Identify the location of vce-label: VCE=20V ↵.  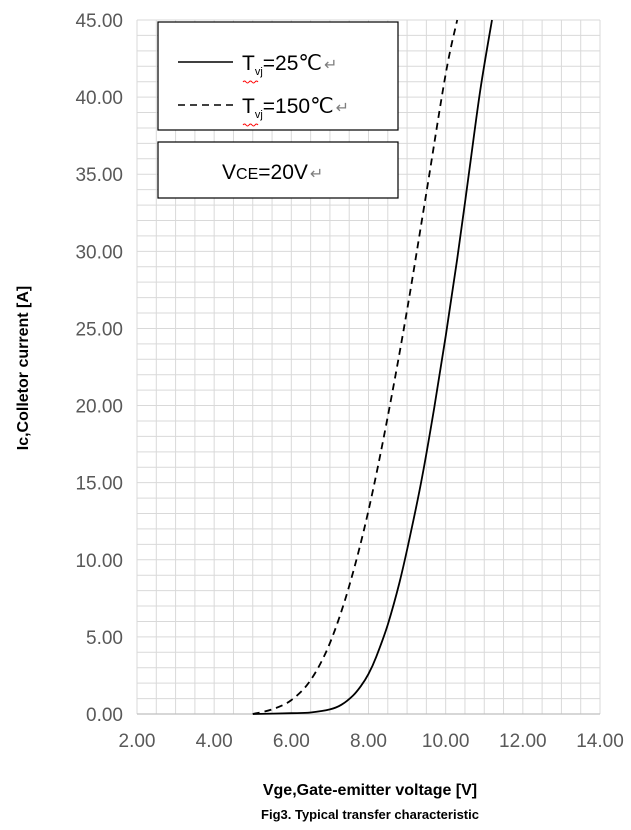
(272, 172).